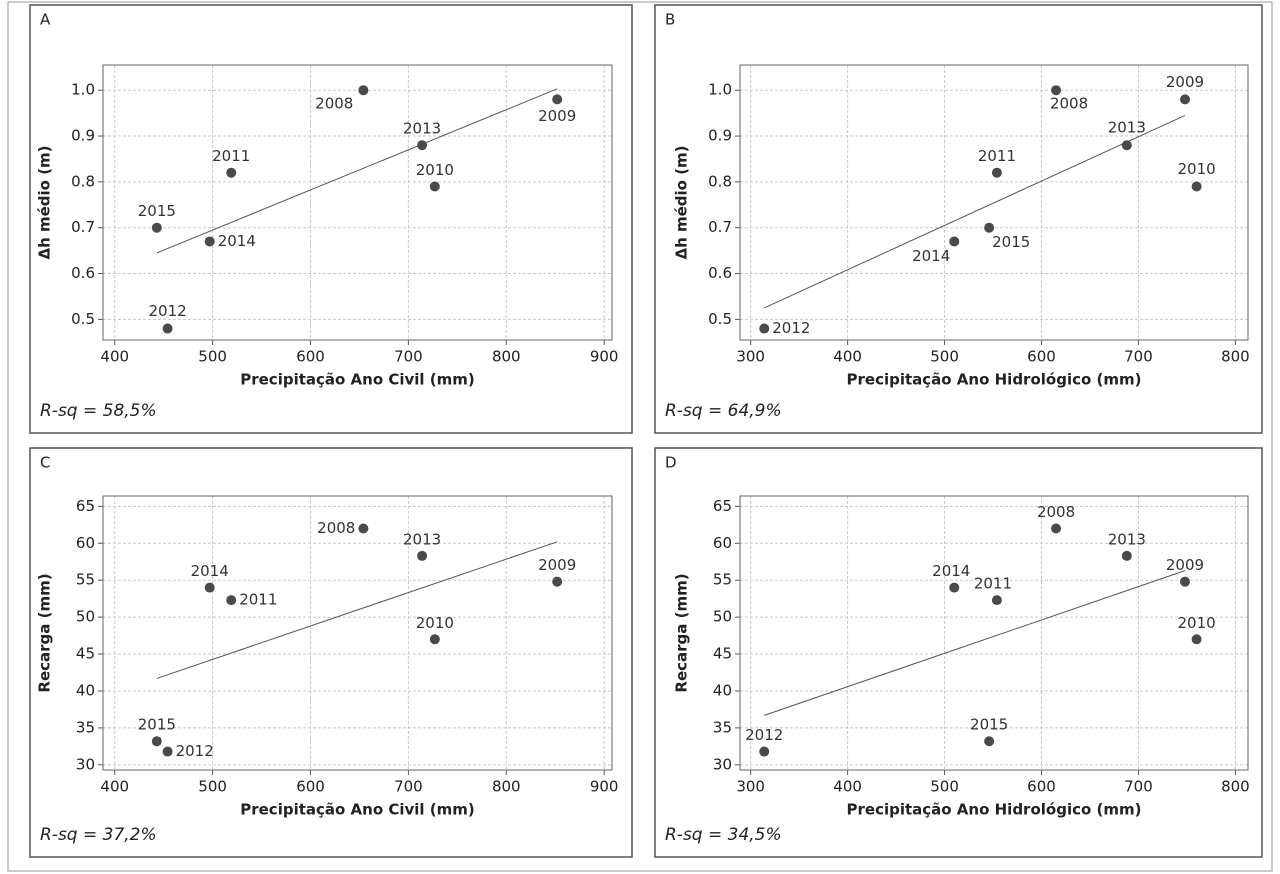 The height and width of the screenshot is (874, 1280). What do you see at coordinates (98, 411) in the screenshot?
I see `annotation: R-sq = 58,5%` at bounding box center [98, 411].